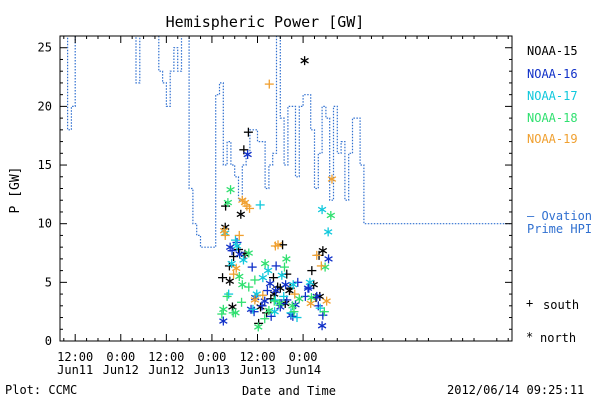  I want to click on legend-item-noaa-15: NOAA-15, so click(552, 51).